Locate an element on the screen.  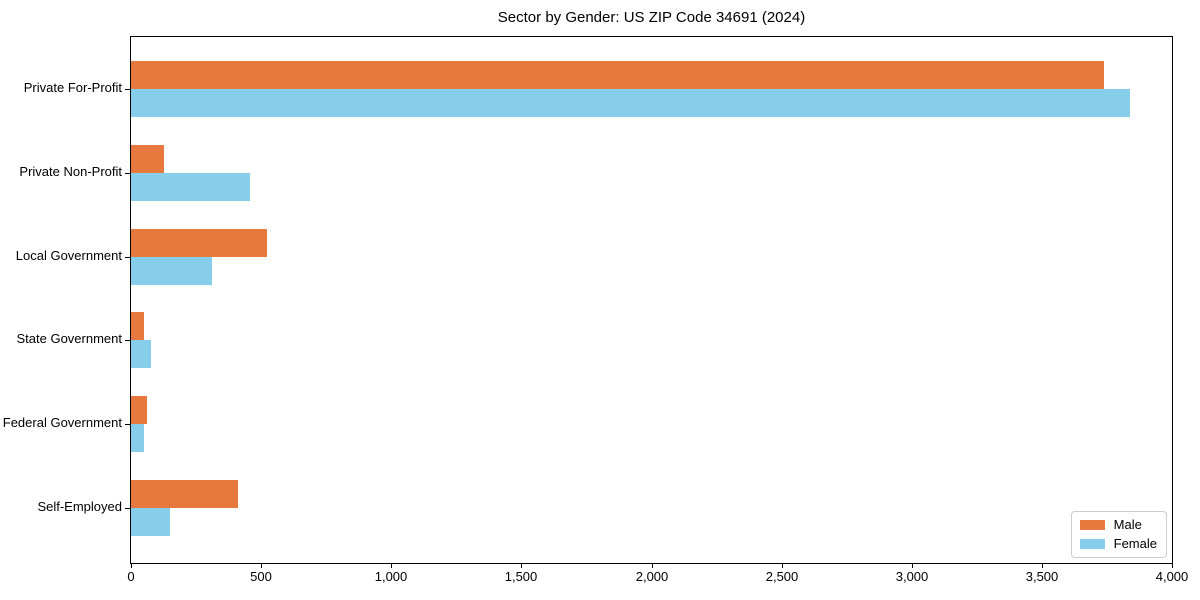
y-label-private-for-profit: Private For-Profit is located at coordinates (72, 87).